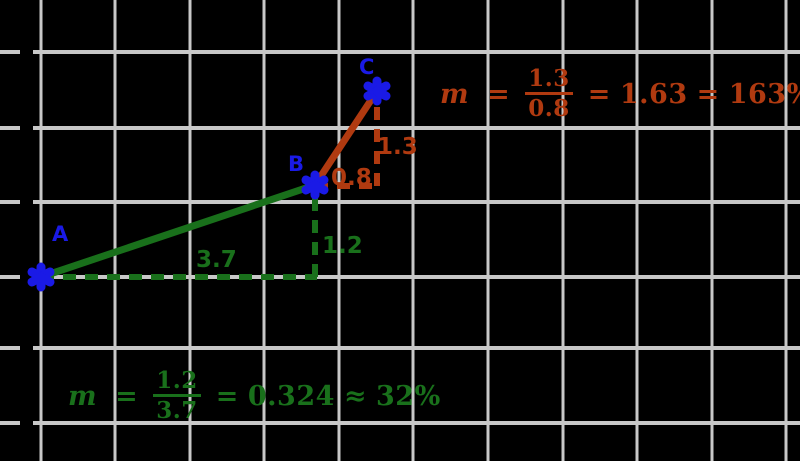  I want to click on run-label-green: 3.7, so click(216, 260).